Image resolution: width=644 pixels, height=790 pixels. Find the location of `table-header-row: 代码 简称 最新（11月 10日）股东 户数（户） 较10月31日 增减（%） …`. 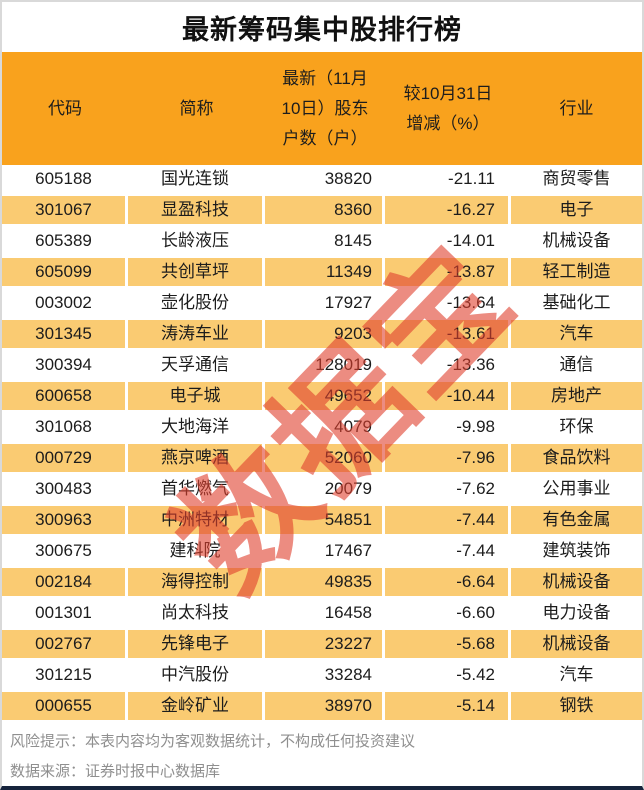

table-header-row: 代码 简称 最新（11月 10日）股东 户数（户） 较10月31日 增减（%） … is located at coordinates (322, 108).